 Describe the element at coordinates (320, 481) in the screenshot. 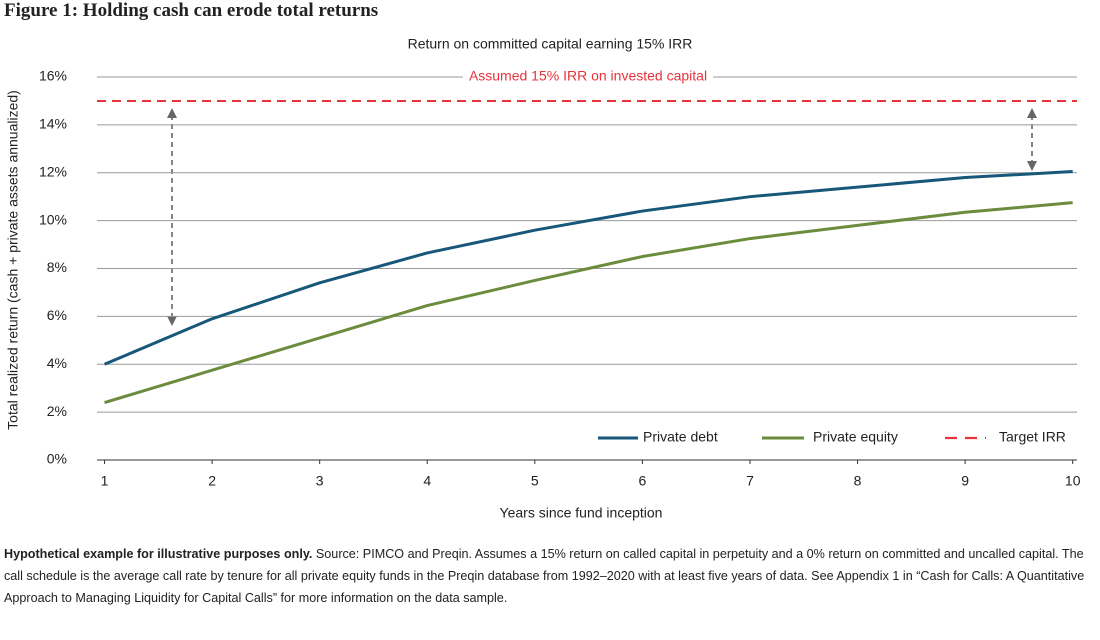

I see `x-tick-label: 3` at that location.